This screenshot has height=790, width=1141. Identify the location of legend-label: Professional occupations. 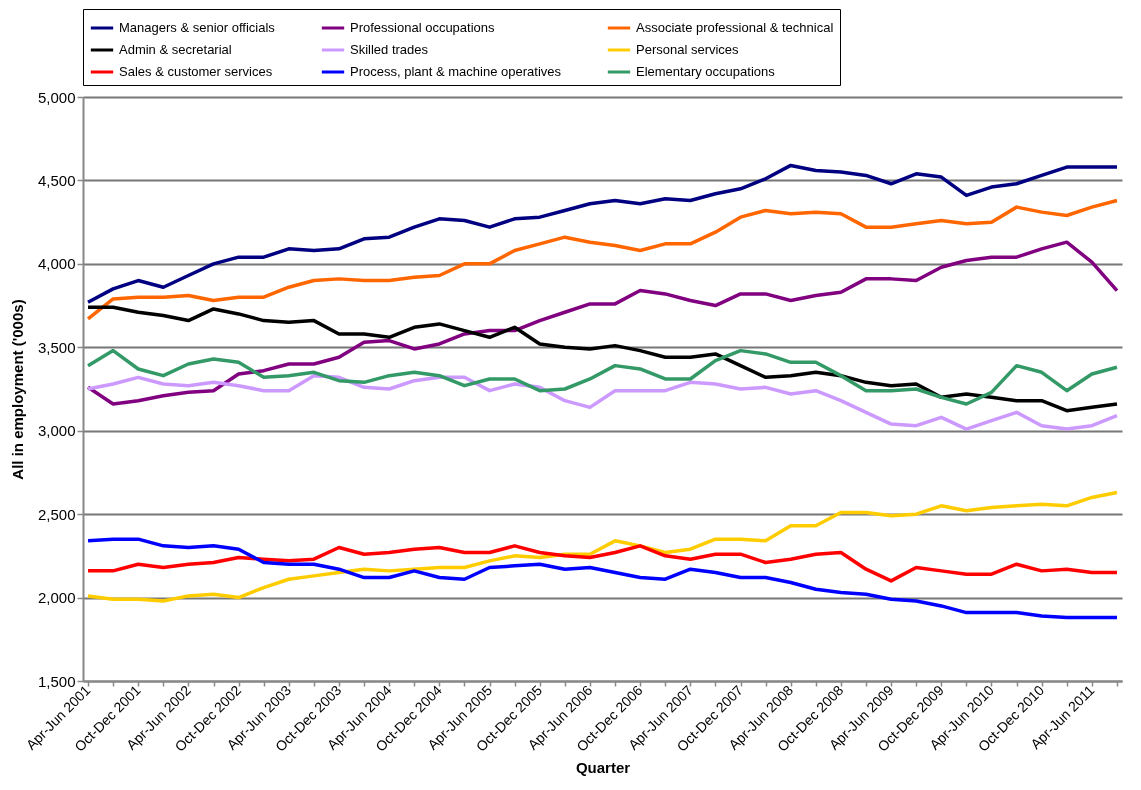
(423, 27).